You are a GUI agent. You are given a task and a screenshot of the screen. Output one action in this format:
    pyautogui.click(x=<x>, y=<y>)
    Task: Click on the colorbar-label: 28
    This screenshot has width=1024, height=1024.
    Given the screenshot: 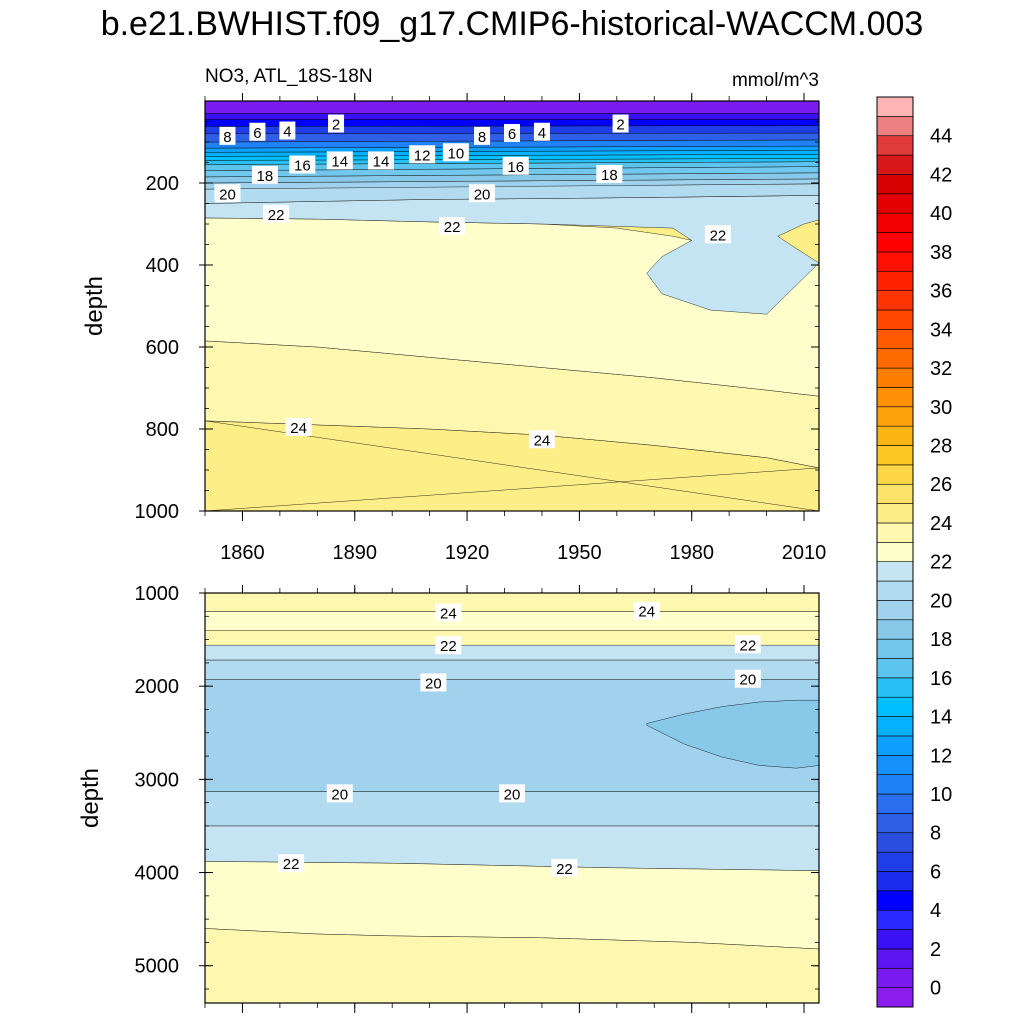 What is the action you would take?
    pyautogui.click(x=941, y=447)
    